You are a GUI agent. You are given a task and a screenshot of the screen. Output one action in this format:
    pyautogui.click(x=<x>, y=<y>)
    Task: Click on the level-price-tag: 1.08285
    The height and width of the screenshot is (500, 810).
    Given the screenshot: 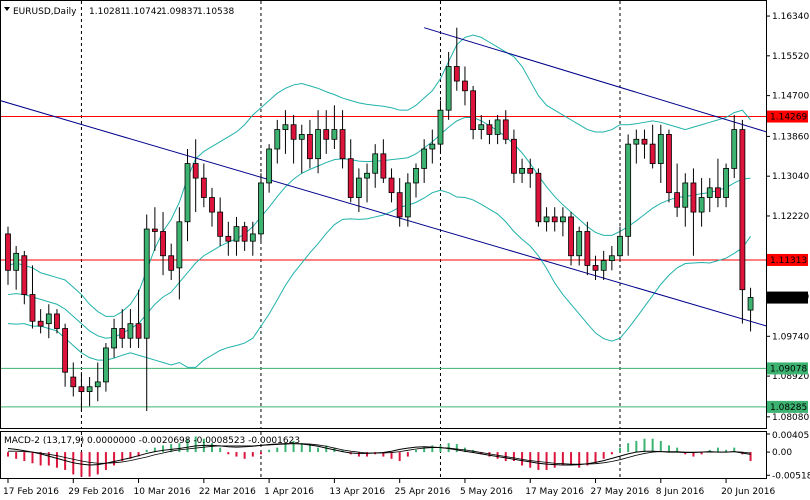 What is the action you would take?
    pyautogui.click(x=787, y=406)
    